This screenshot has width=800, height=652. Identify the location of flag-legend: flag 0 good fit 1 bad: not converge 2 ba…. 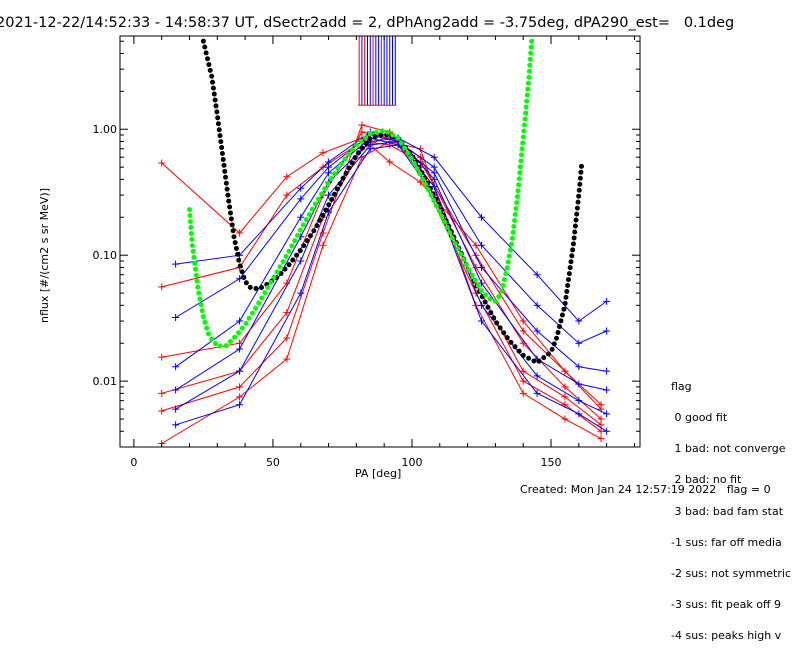
(731, 506).